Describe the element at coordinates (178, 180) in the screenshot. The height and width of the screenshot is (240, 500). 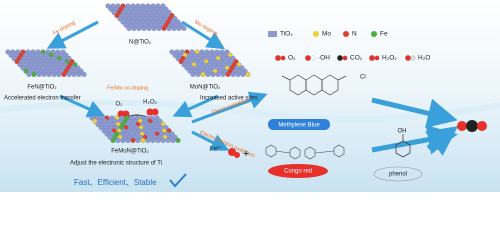
I see `checkmark` at that location.